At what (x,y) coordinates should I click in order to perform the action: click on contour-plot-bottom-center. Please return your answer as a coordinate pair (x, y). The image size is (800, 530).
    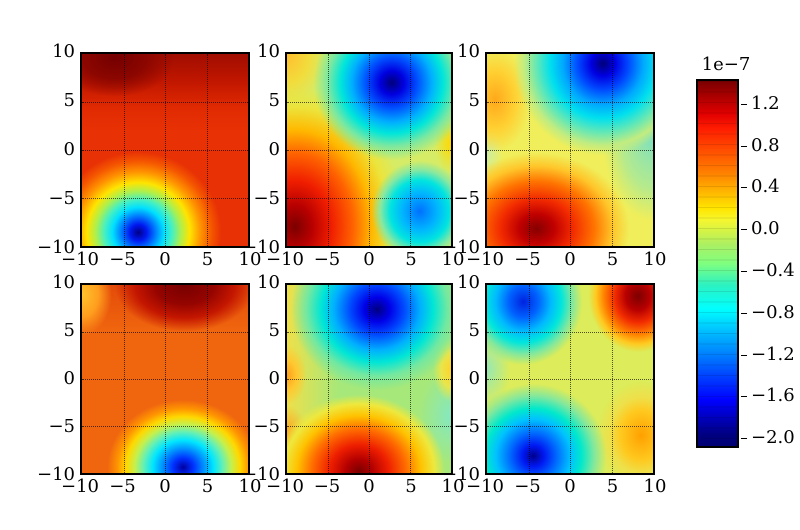
    Looking at the image, I should click on (369, 379).